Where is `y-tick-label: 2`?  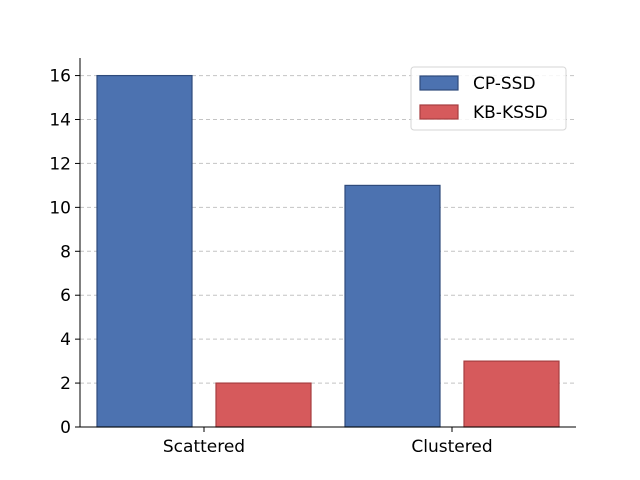 y-tick-label: 2 is located at coordinates (65, 384).